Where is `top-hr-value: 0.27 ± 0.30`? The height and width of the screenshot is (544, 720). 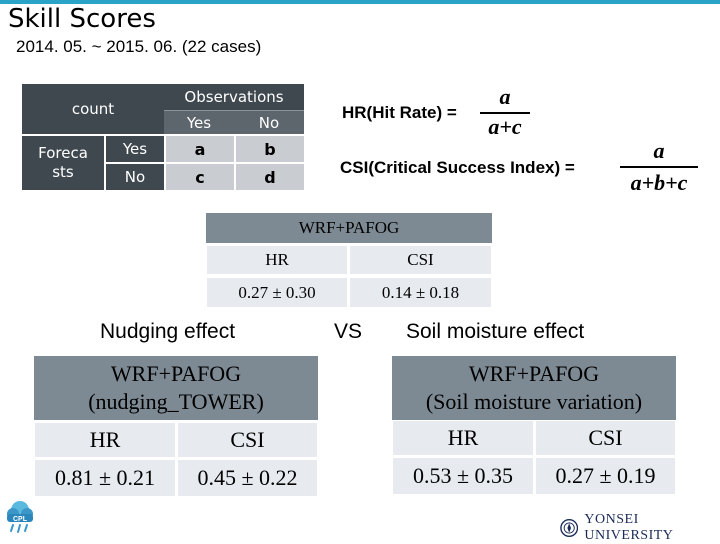
top-hr-value: 0.27 ± 0.30 is located at coordinates (277, 292).